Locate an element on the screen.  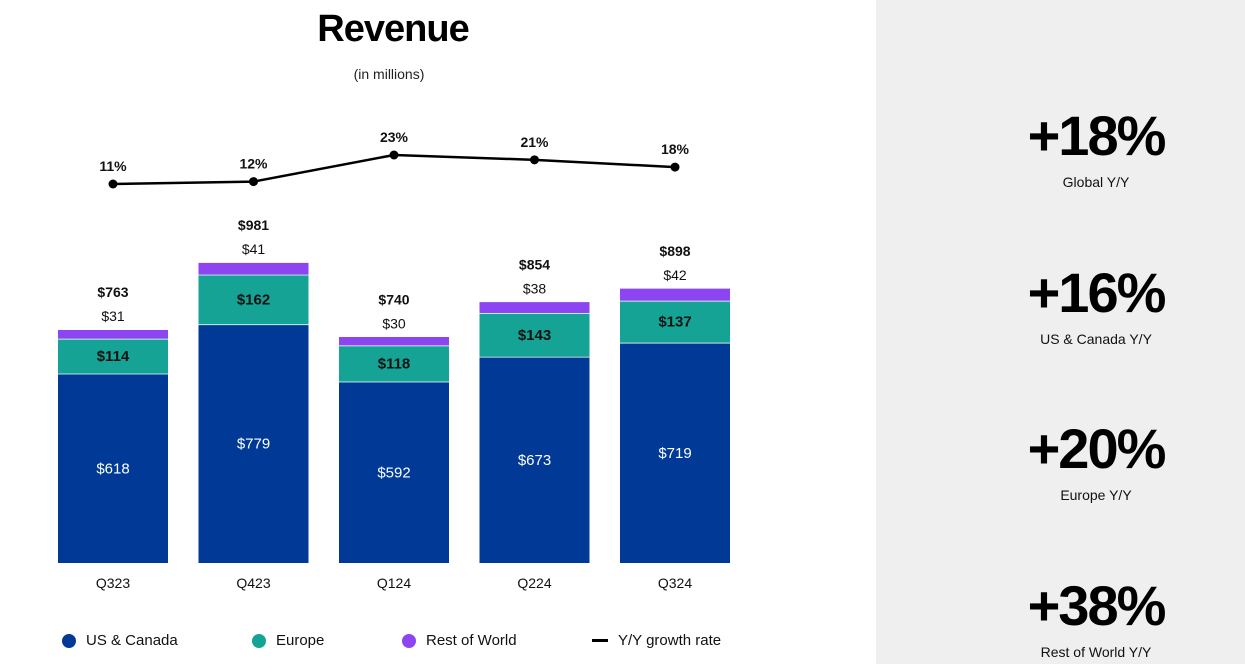
bar-label-europe: $143 is located at coordinates (534, 335).